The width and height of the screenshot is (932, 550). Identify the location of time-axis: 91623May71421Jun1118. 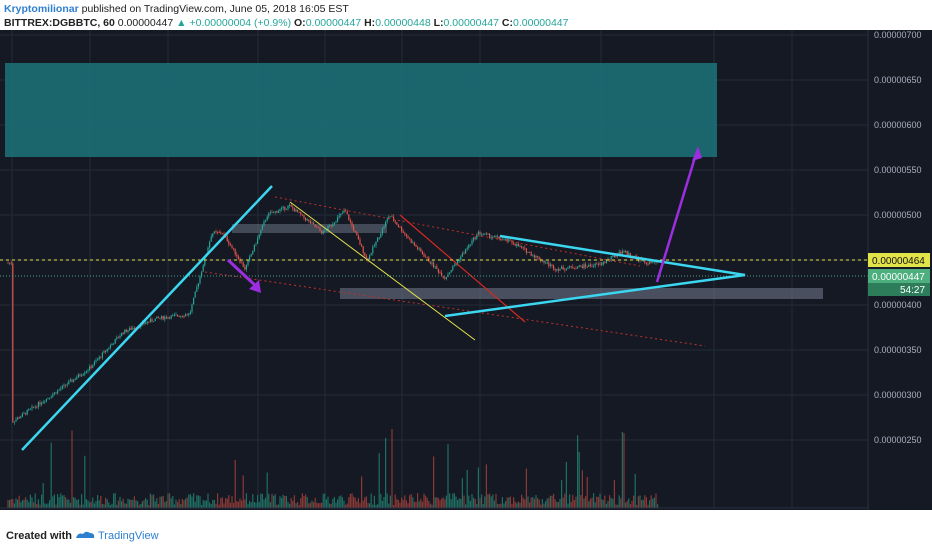
(434, 515).